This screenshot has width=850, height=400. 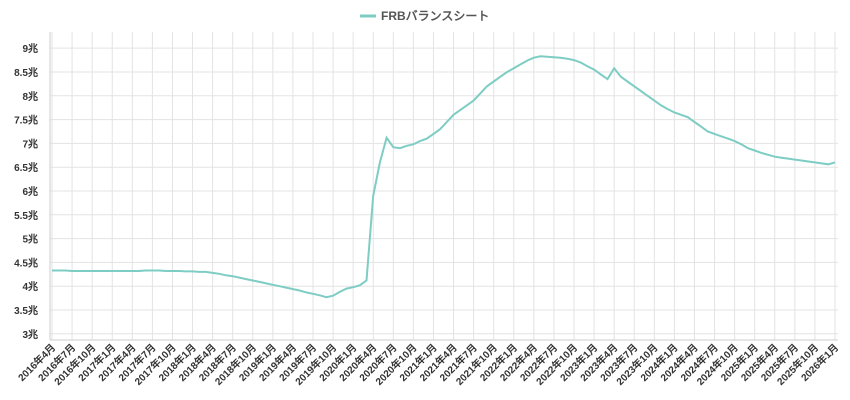 What do you see at coordinates (30, 191) in the screenshot?
I see `y-tick-label: 6兆` at bounding box center [30, 191].